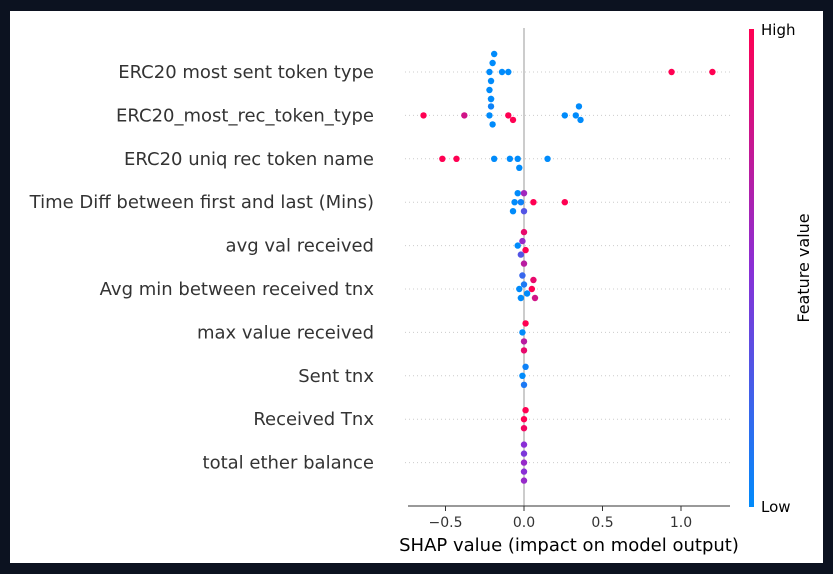 This screenshot has height=574, width=833. What do you see at coordinates (237, 289) in the screenshot?
I see `feature-label: Avg min between received tnx` at bounding box center [237, 289].